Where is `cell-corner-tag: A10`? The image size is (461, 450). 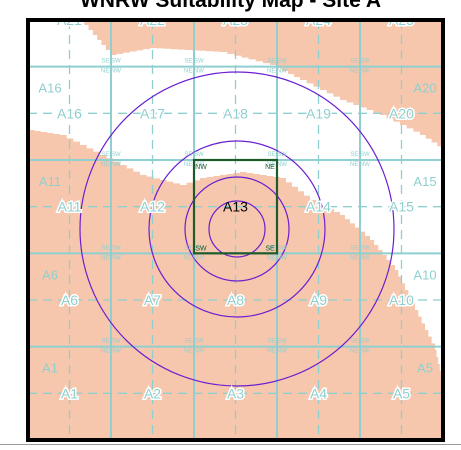
cell-corner-tag: A10 is located at coordinates (424, 274).